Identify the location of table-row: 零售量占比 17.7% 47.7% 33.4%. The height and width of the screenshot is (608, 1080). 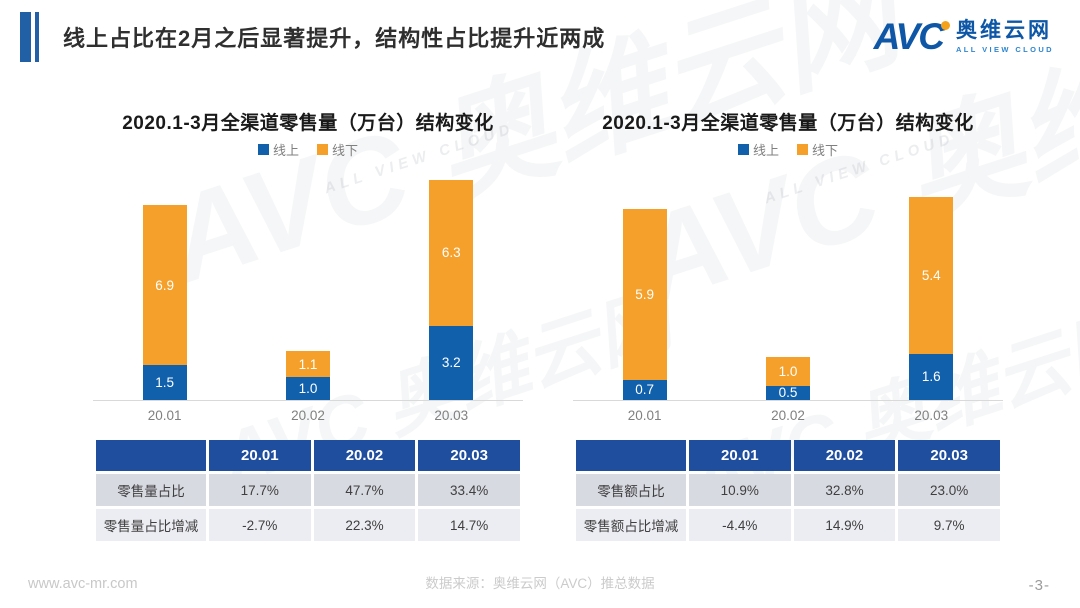
(308, 490).